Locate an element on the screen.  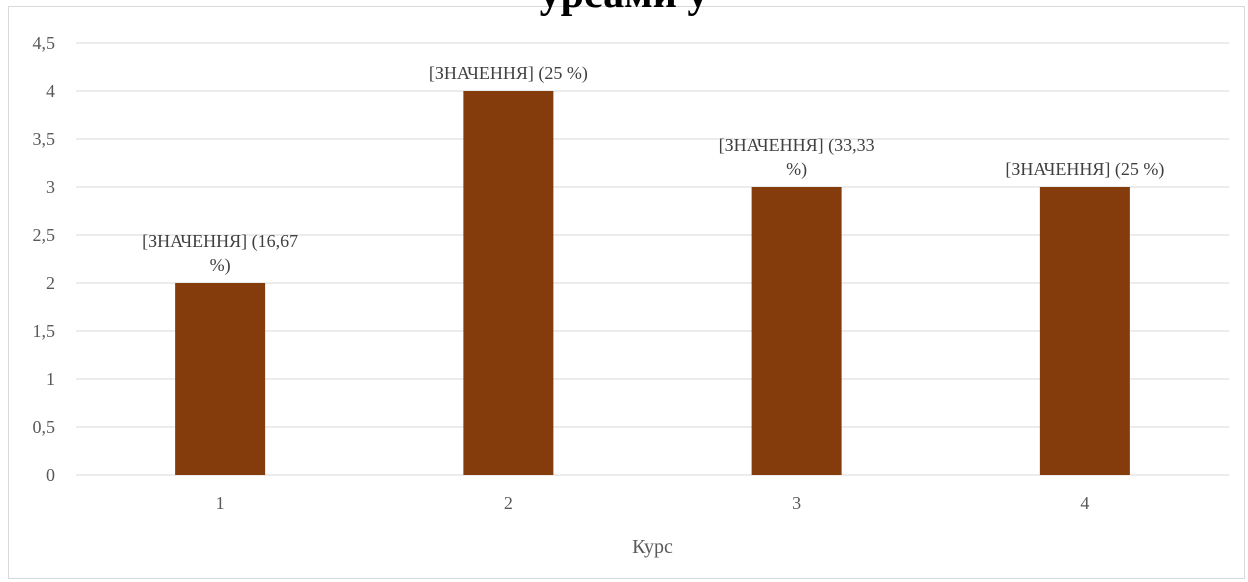
x-tick-label: 1 is located at coordinates (220, 503).